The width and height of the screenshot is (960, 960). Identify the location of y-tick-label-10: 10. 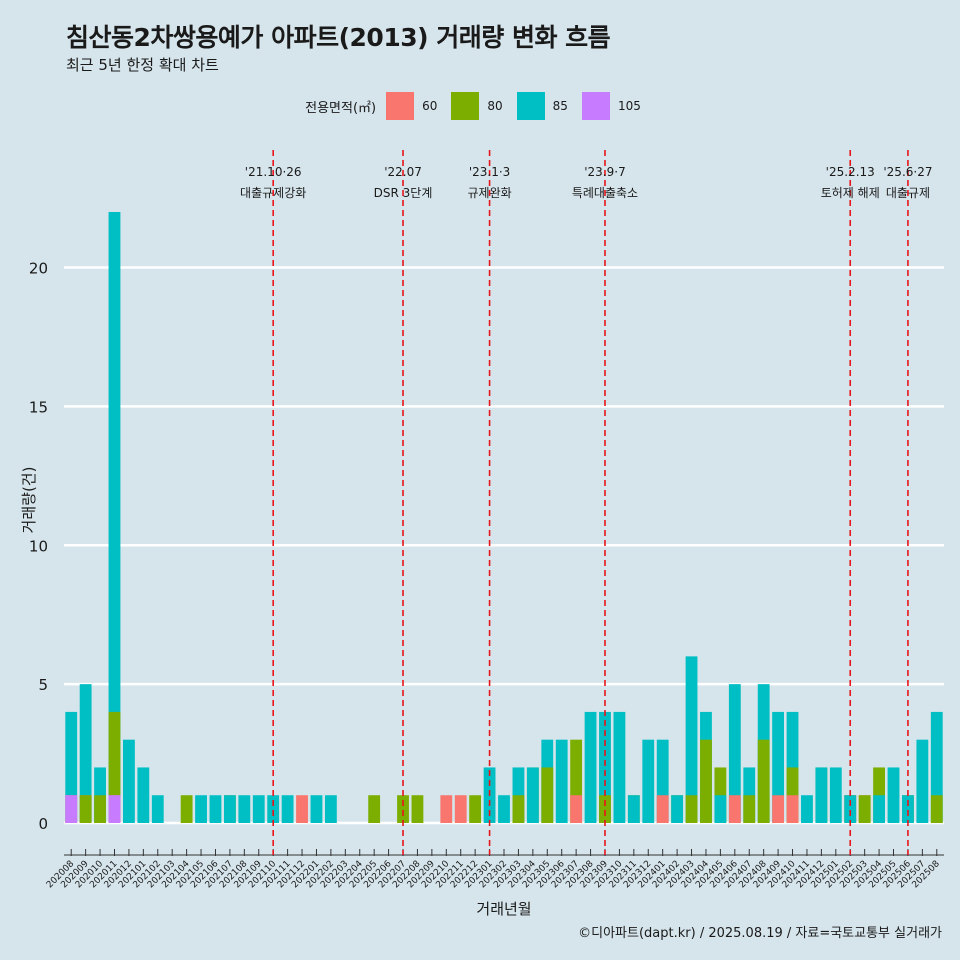
(38, 546).